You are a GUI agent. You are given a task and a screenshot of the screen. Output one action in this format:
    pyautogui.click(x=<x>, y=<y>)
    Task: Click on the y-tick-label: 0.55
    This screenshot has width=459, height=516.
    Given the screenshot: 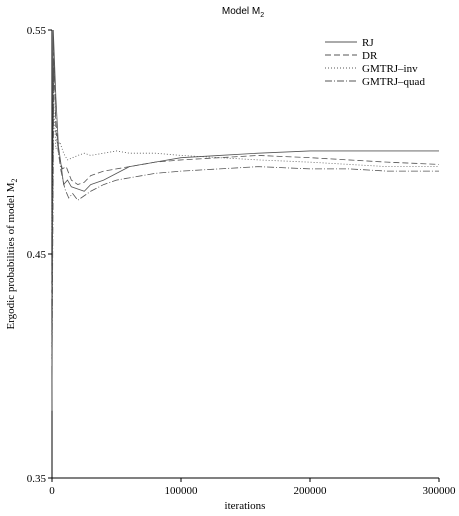 What is the action you would take?
    pyautogui.click(x=37, y=31)
    